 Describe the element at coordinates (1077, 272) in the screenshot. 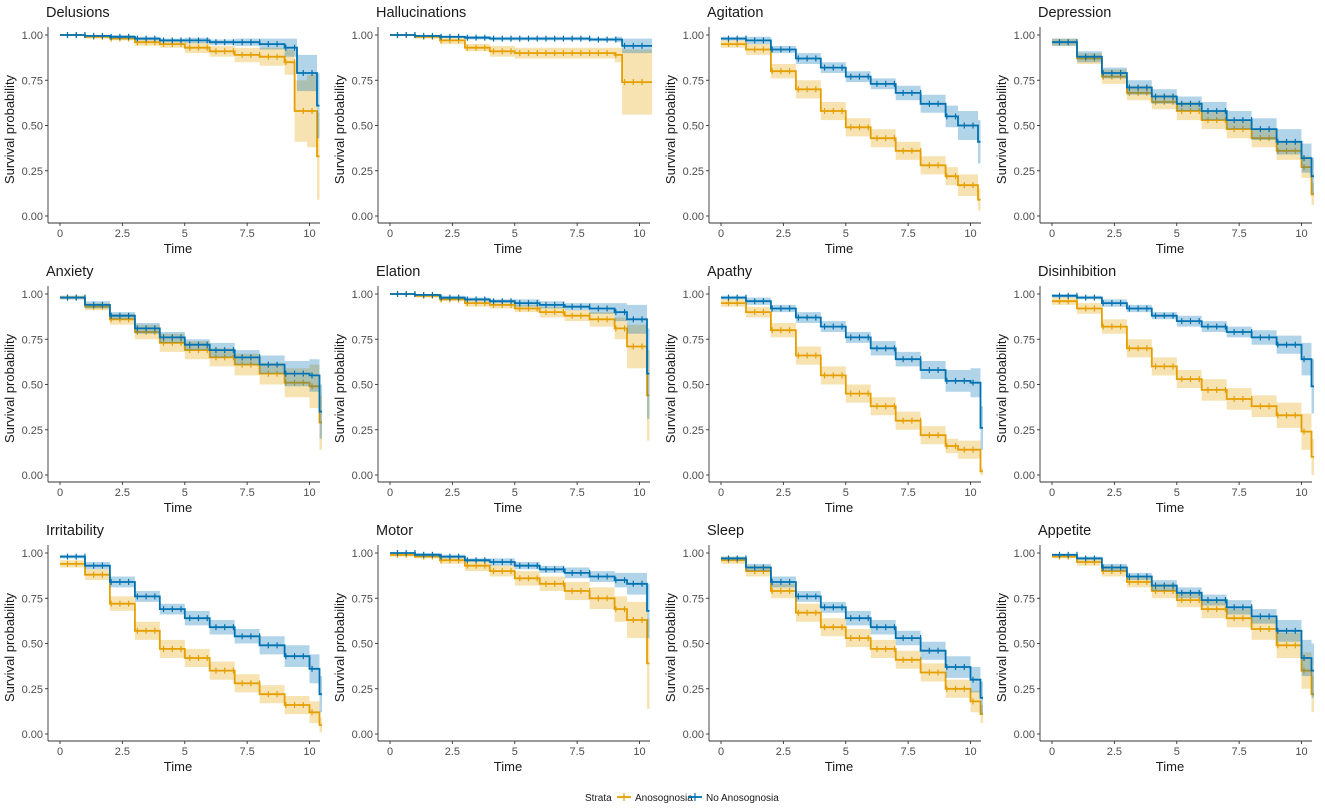

I see `panel-title: Disinhibition` at that location.